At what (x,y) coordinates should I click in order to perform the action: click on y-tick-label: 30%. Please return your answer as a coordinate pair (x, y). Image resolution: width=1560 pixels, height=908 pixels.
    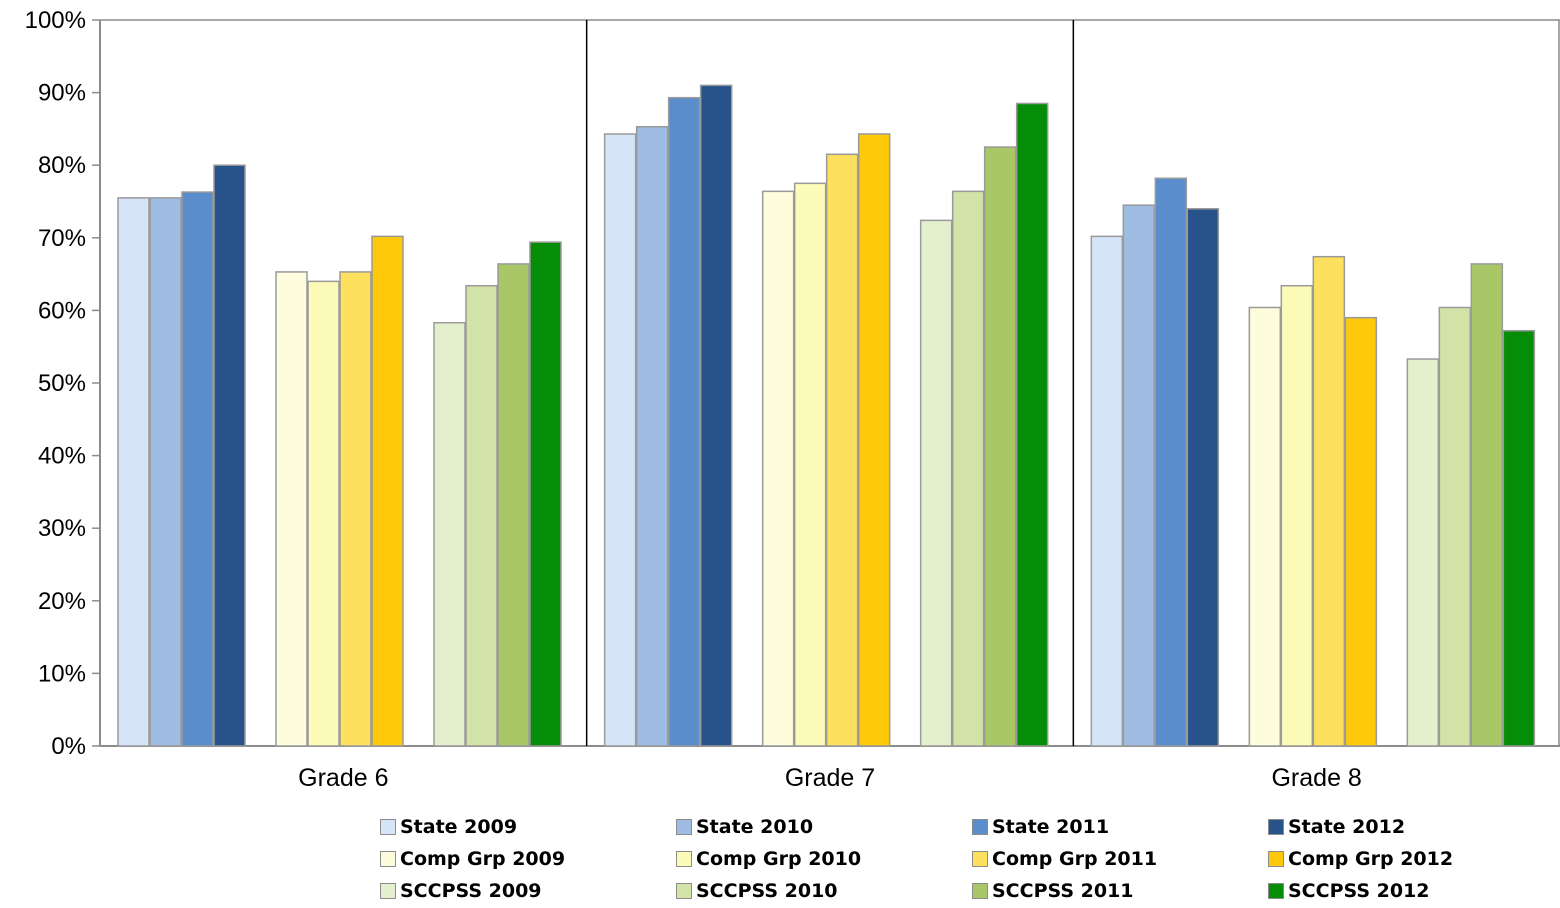
    Looking at the image, I should click on (62, 528).